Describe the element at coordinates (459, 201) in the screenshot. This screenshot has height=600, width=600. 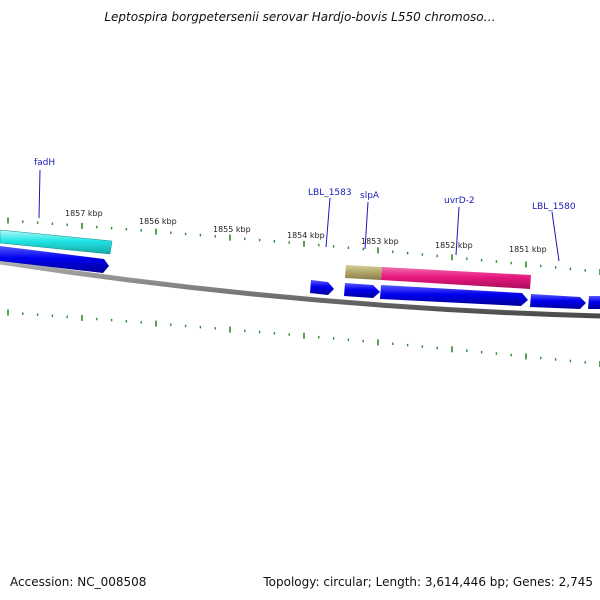
I see `label-uvrD-2: uvrD-2` at that location.